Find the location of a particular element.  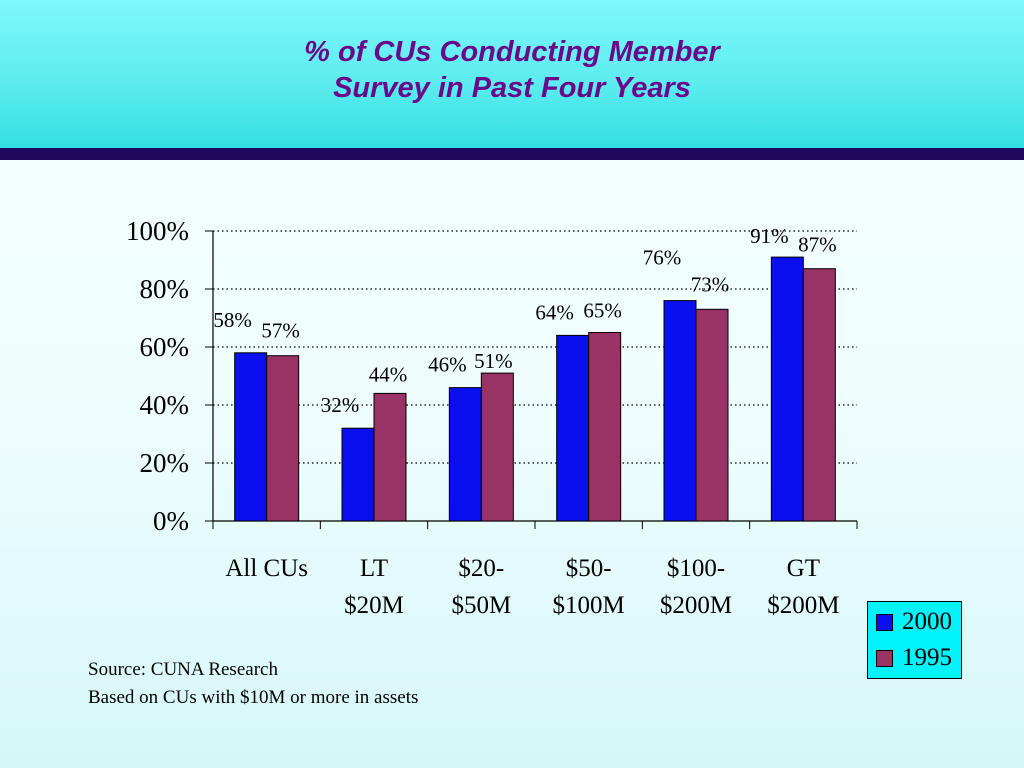

x-category-label: $20M is located at coordinates (374, 605).